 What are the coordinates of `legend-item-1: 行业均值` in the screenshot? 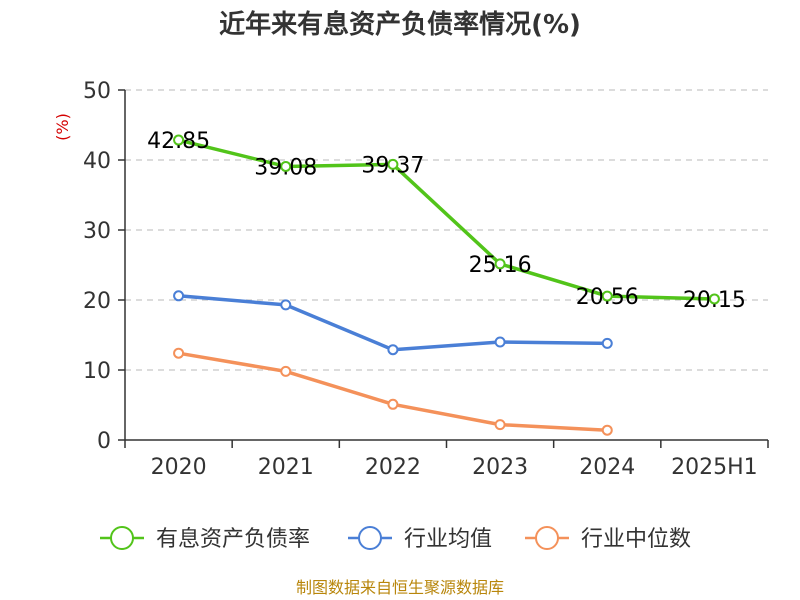 It's located at (420, 539).